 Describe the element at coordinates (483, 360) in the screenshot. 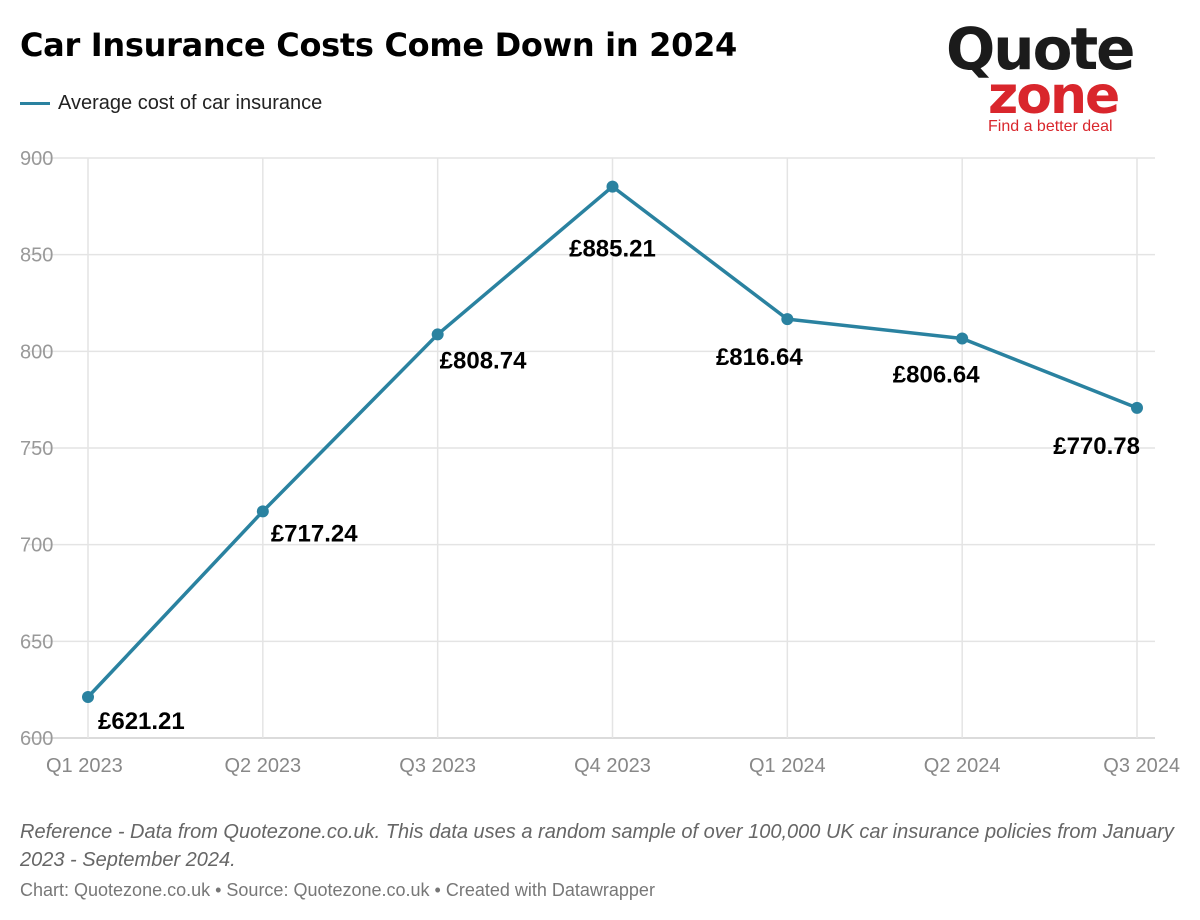

I see `data-label: £808.74` at that location.